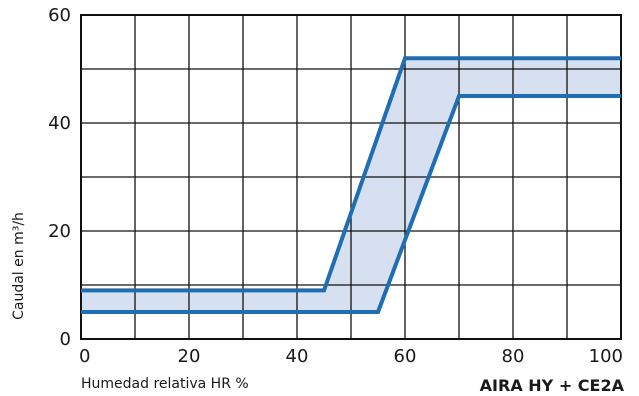 This screenshot has height=396, width=639. What do you see at coordinates (513, 356) in the screenshot?
I see `x-tick-label-80: 80` at bounding box center [513, 356].